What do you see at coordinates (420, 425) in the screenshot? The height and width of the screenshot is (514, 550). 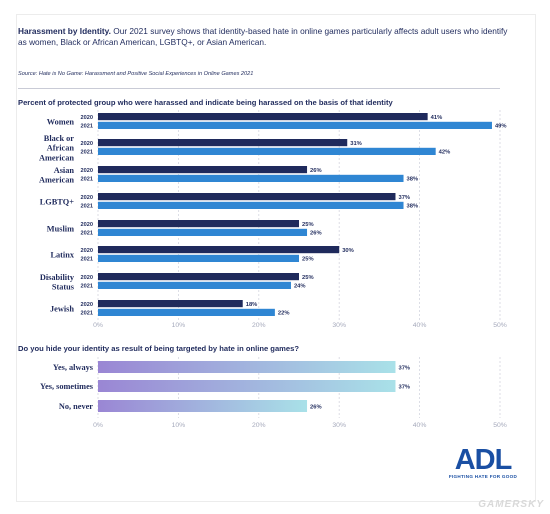 I see `chart2-x-tick-label: 40%` at bounding box center [420, 425].